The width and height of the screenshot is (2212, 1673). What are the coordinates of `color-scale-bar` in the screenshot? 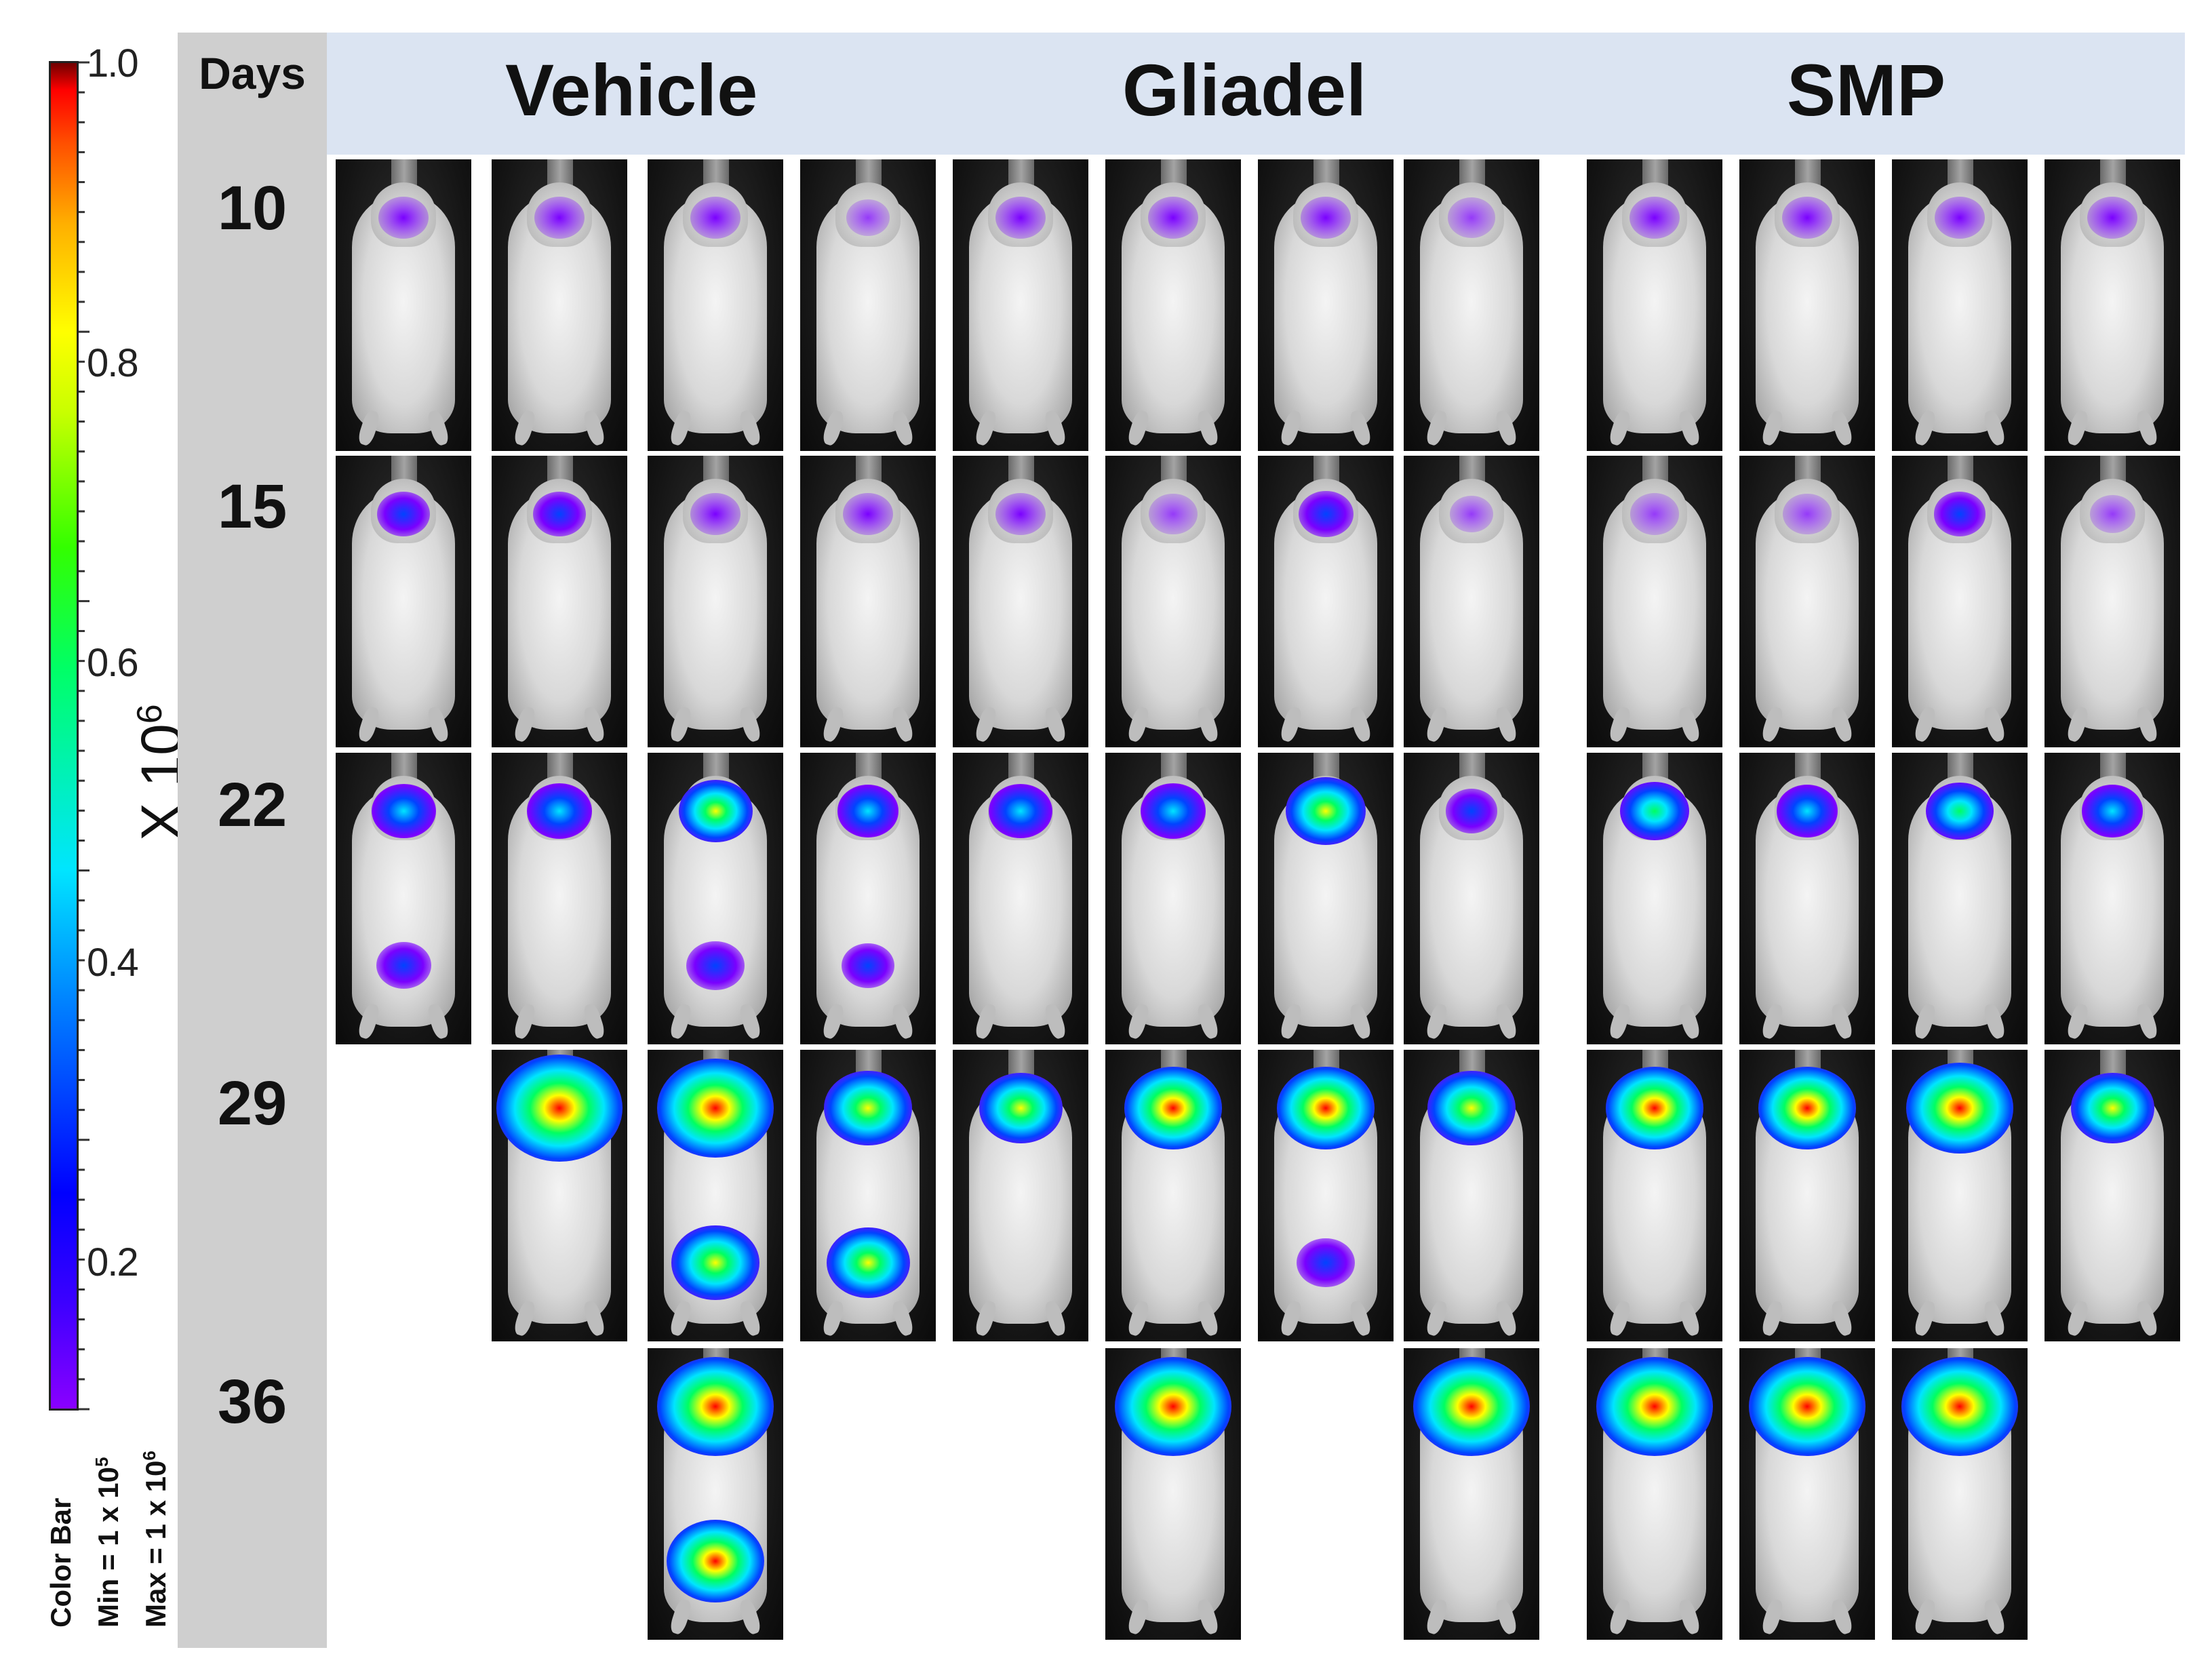 It's located at (64, 736).